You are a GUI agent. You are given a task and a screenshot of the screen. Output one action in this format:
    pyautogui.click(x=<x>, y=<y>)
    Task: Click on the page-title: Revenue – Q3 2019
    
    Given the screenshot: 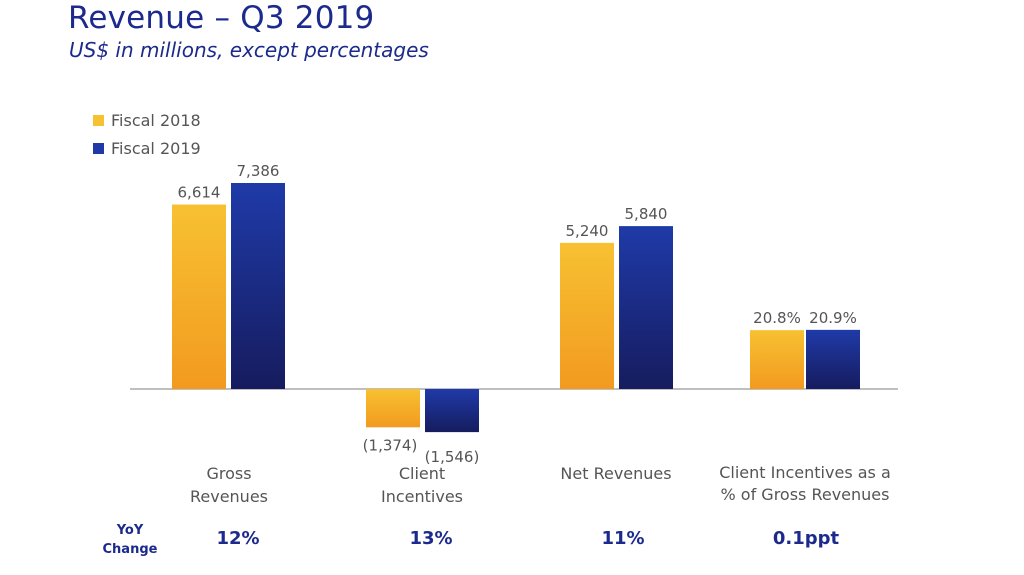 What is the action you would take?
    pyautogui.click(x=221, y=18)
    